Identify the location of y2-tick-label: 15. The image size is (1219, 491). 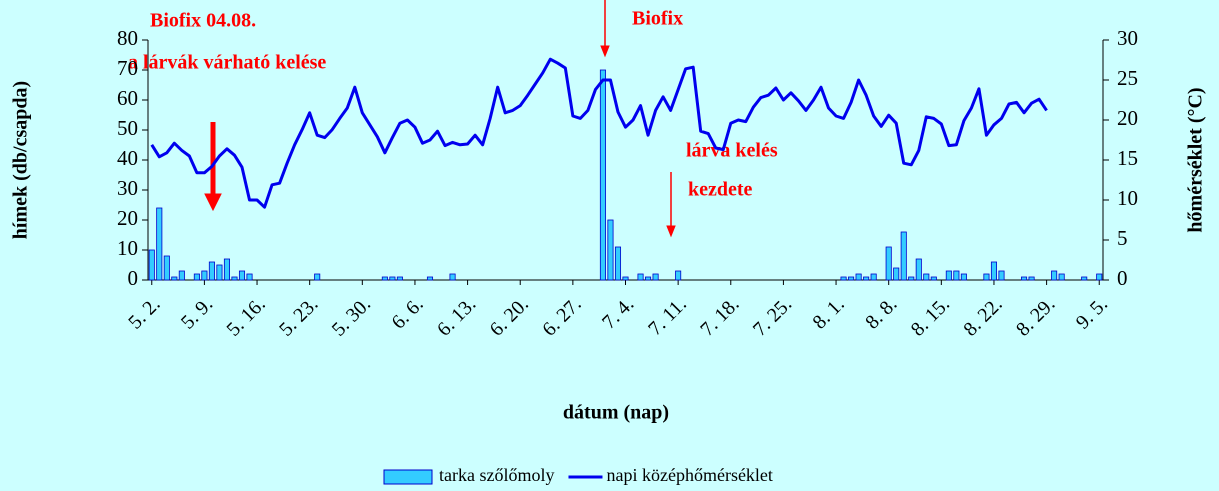
(1127, 158).